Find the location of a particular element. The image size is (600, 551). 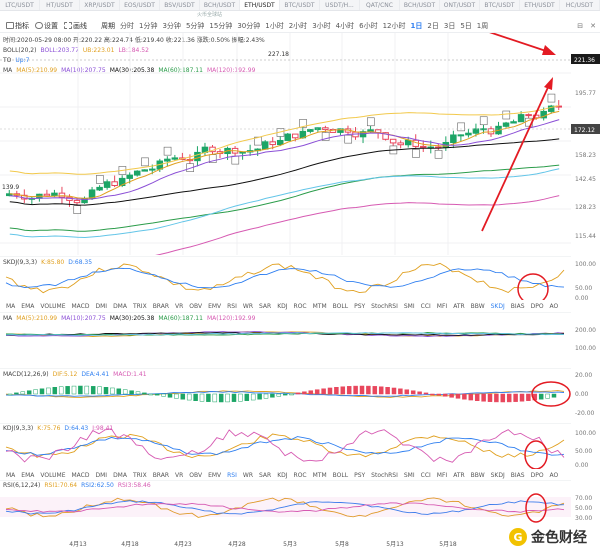

pair-tab: BSV/USDT is located at coordinates (180, 5).